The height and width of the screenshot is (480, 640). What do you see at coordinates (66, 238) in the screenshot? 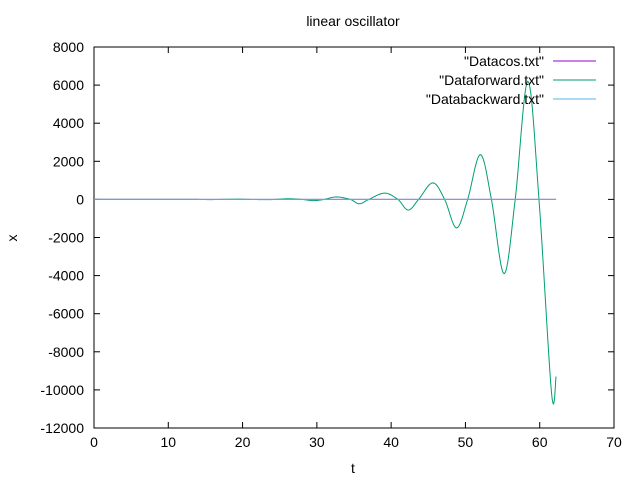
I see `y-tick-label: -2000` at bounding box center [66, 238].